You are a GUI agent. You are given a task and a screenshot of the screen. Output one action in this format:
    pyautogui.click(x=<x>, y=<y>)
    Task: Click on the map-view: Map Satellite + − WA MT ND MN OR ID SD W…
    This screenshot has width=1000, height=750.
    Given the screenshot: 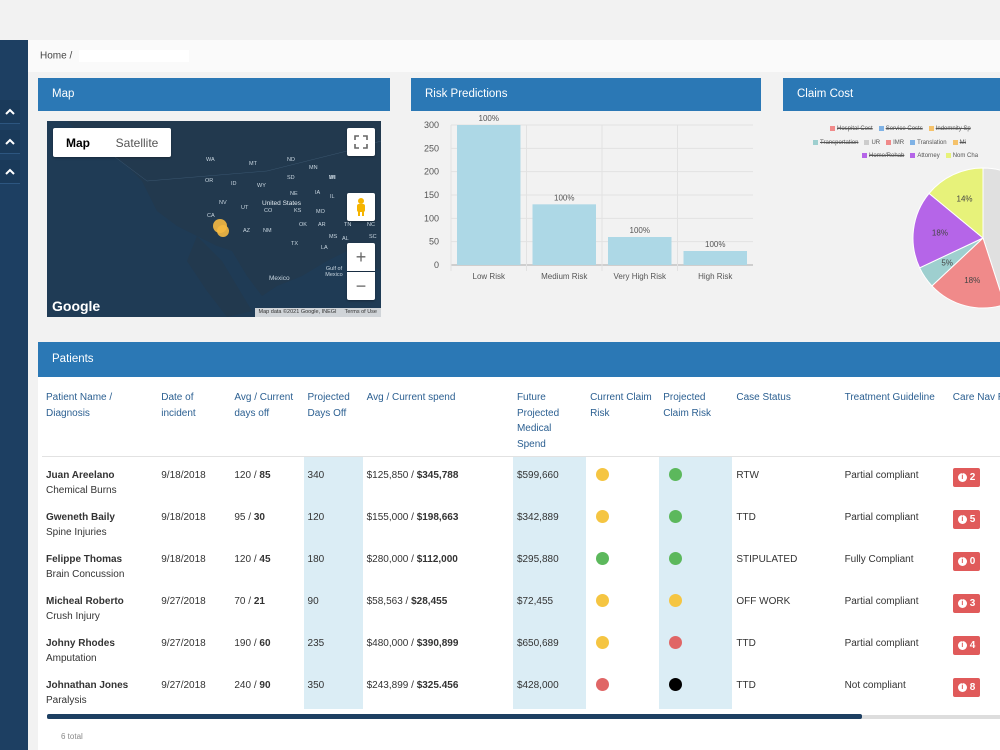 What is the action you would take?
    pyautogui.click(x=214, y=219)
    